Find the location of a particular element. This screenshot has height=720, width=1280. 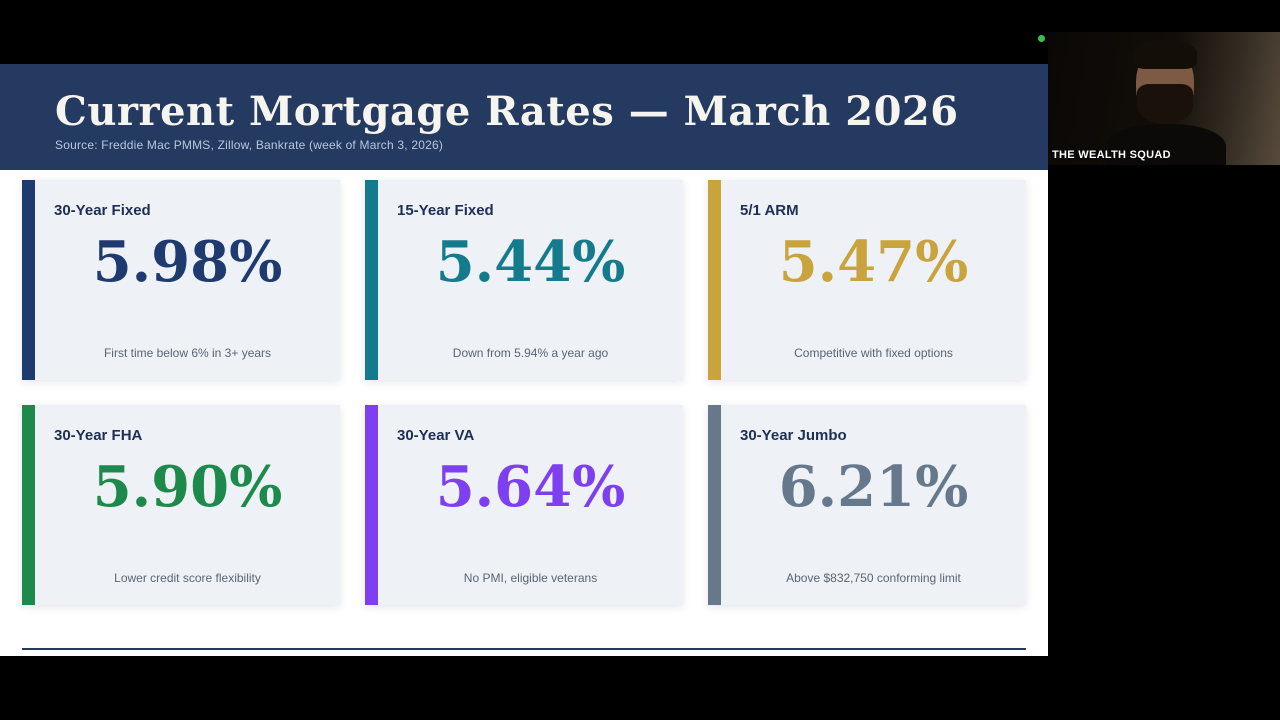

participant-name-label: THE WEALTH SQUAD is located at coordinates (1111, 155).